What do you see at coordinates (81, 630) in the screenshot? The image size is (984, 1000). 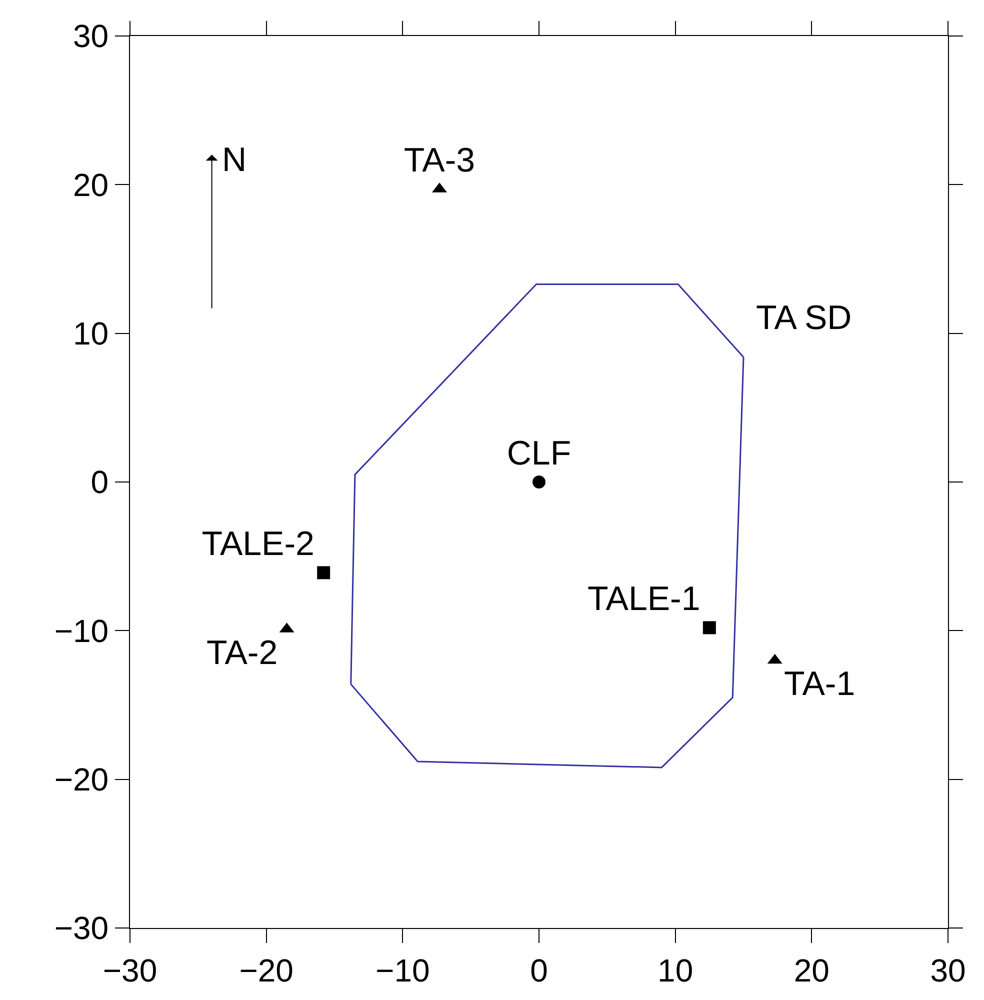 I see `y-tick-label: −10` at bounding box center [81, 630].